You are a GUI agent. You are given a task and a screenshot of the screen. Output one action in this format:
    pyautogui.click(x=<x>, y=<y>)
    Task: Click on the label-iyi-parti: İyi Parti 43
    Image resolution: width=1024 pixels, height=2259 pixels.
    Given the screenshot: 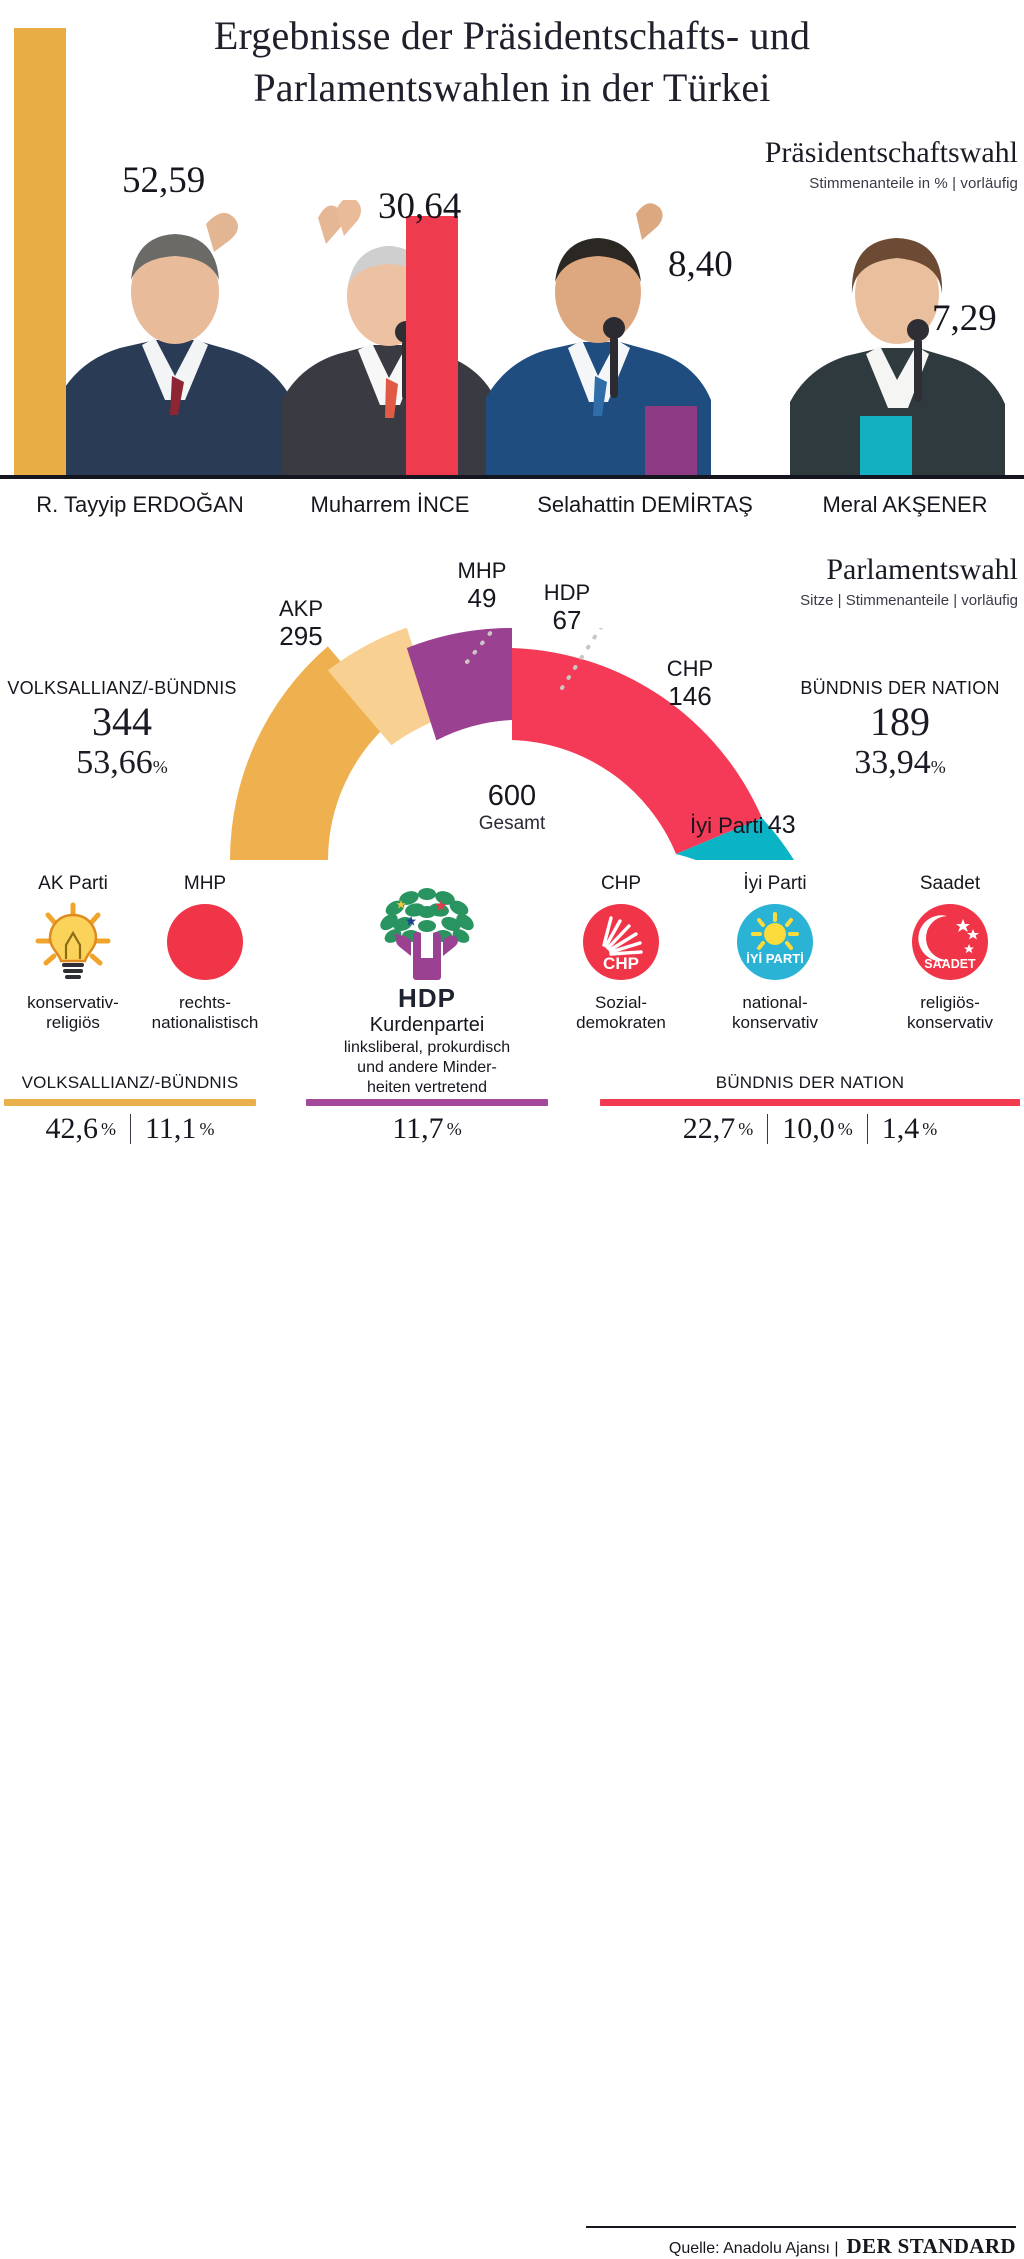 What is the action you would take?
    pyautogui.click(x=790, y=825)
    